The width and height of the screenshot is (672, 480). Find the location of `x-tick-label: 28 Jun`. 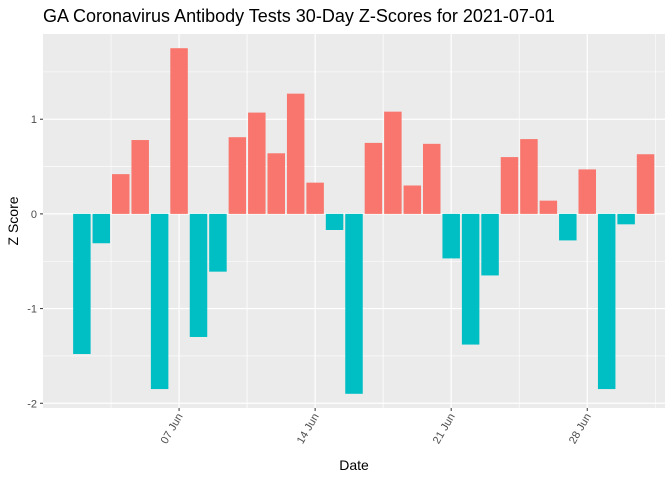

x-tick-label: 28 Jun is located at coordinates (580, 429).